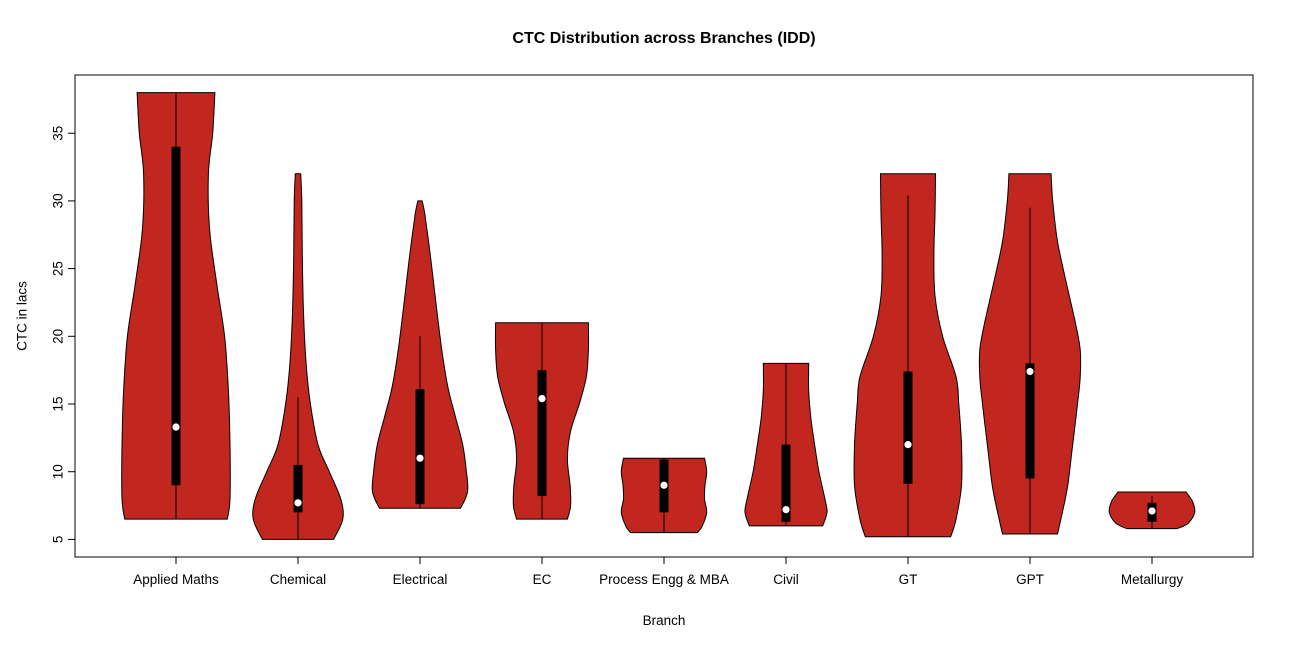 The image size is (1294, 653). What do you see at coordinates (58, 471) in the screenshot?
I see `y-tick-label: 10` at bounding box center [58, 471].